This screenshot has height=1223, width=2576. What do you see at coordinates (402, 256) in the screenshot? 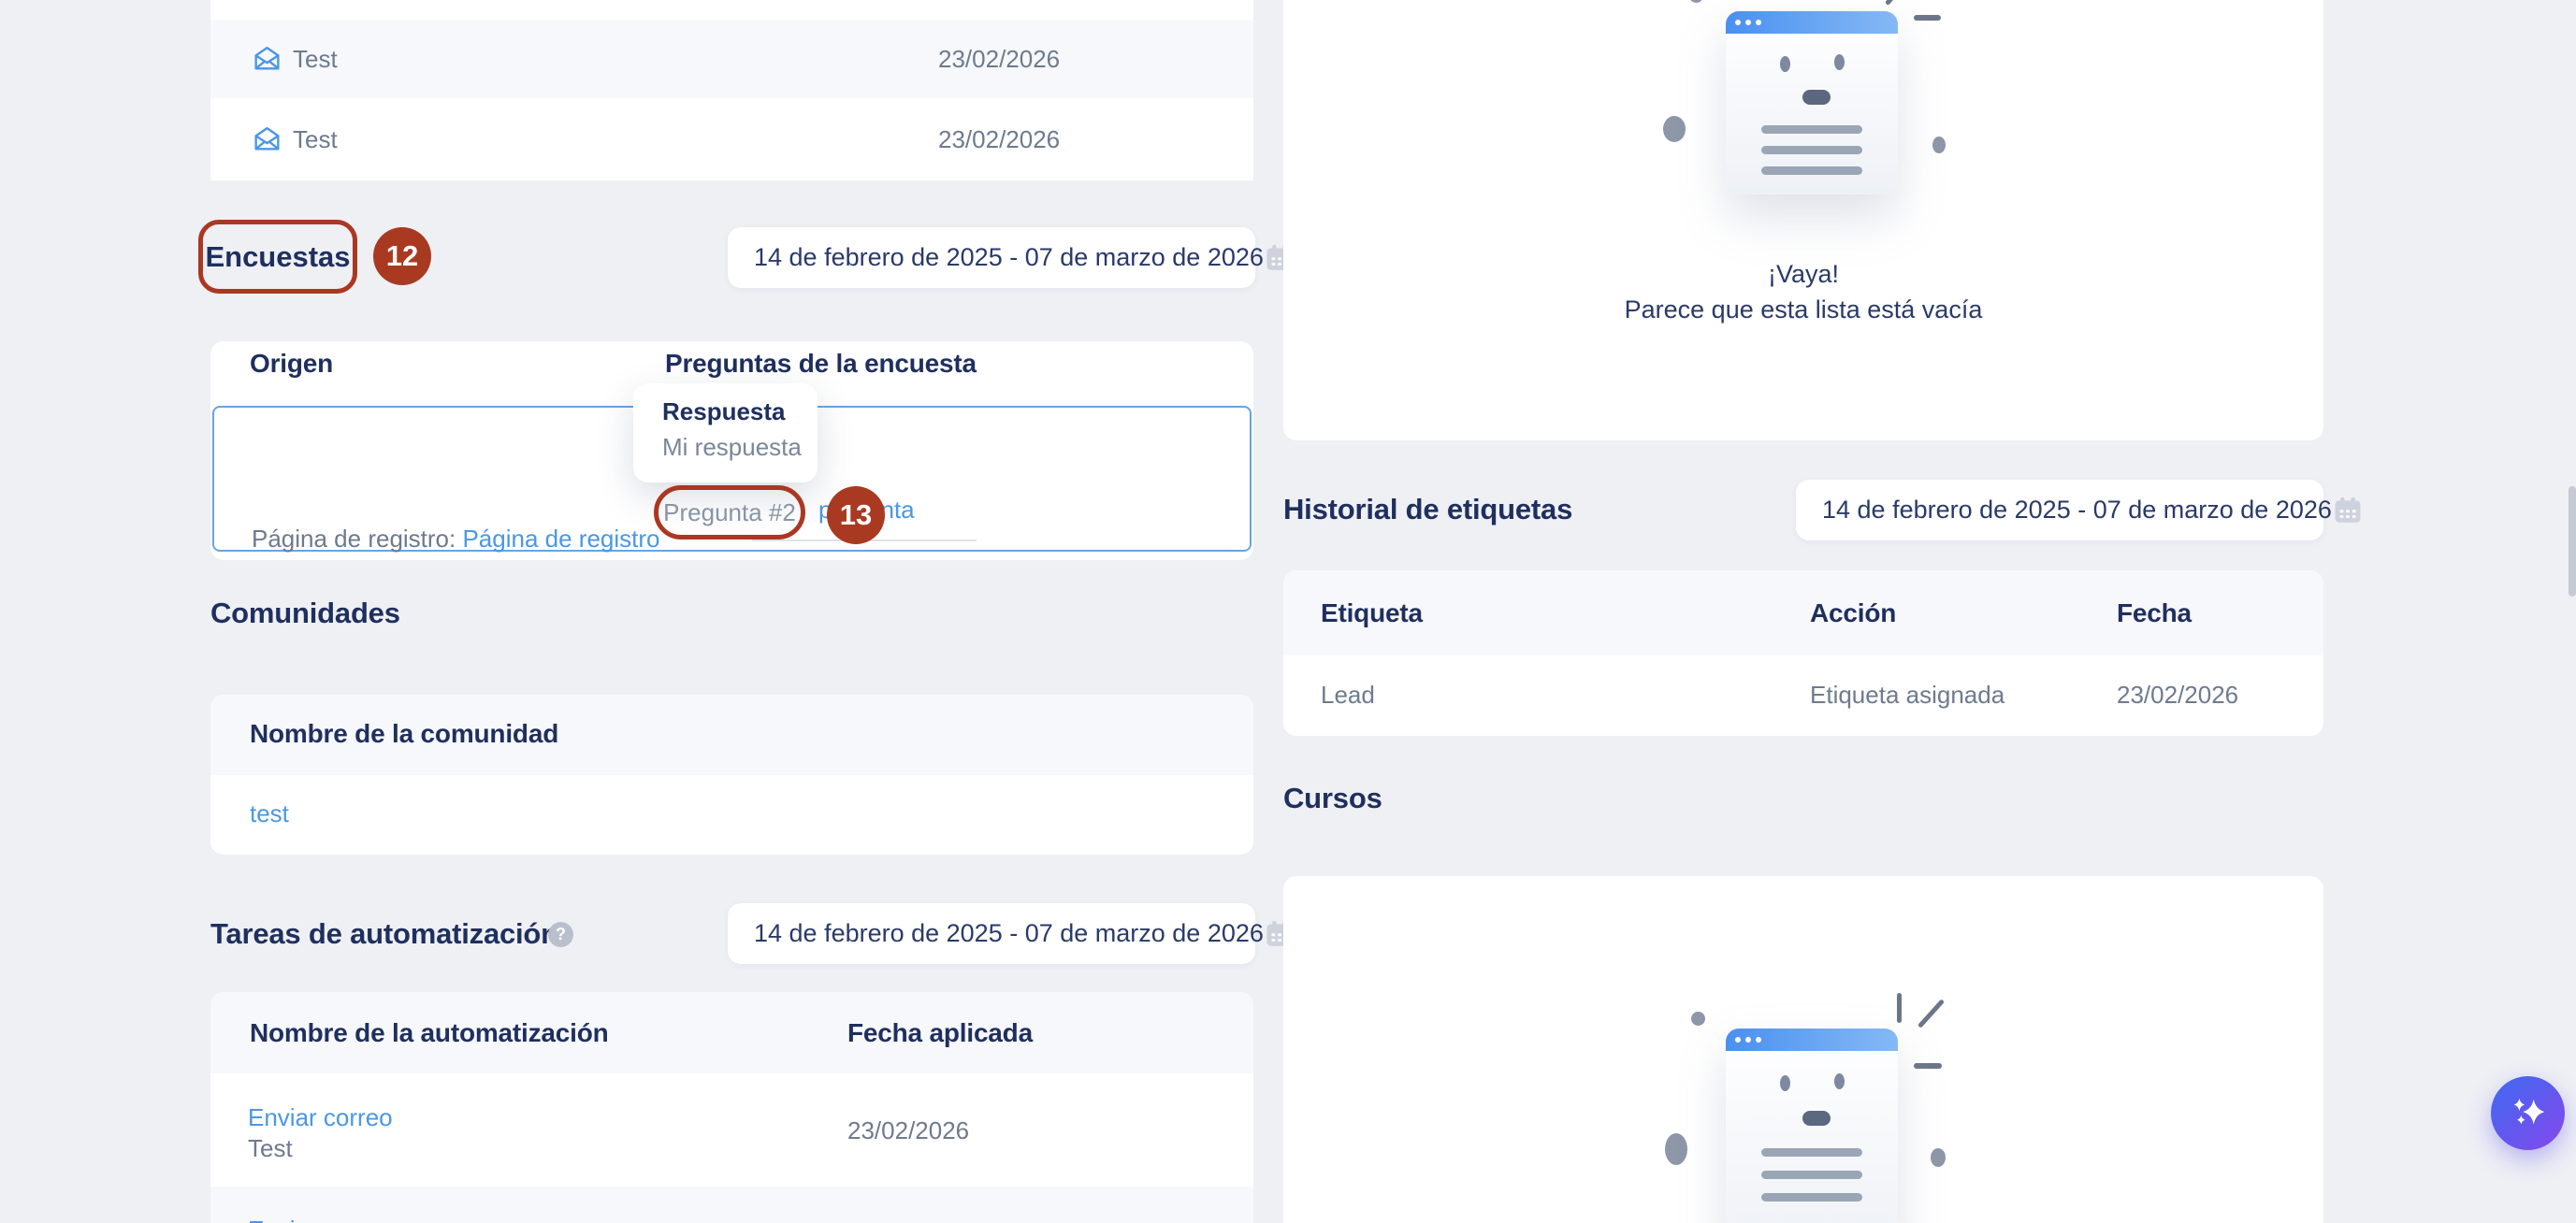
I see `annotation-badge-12: 12` at bounding box center [402, 256].